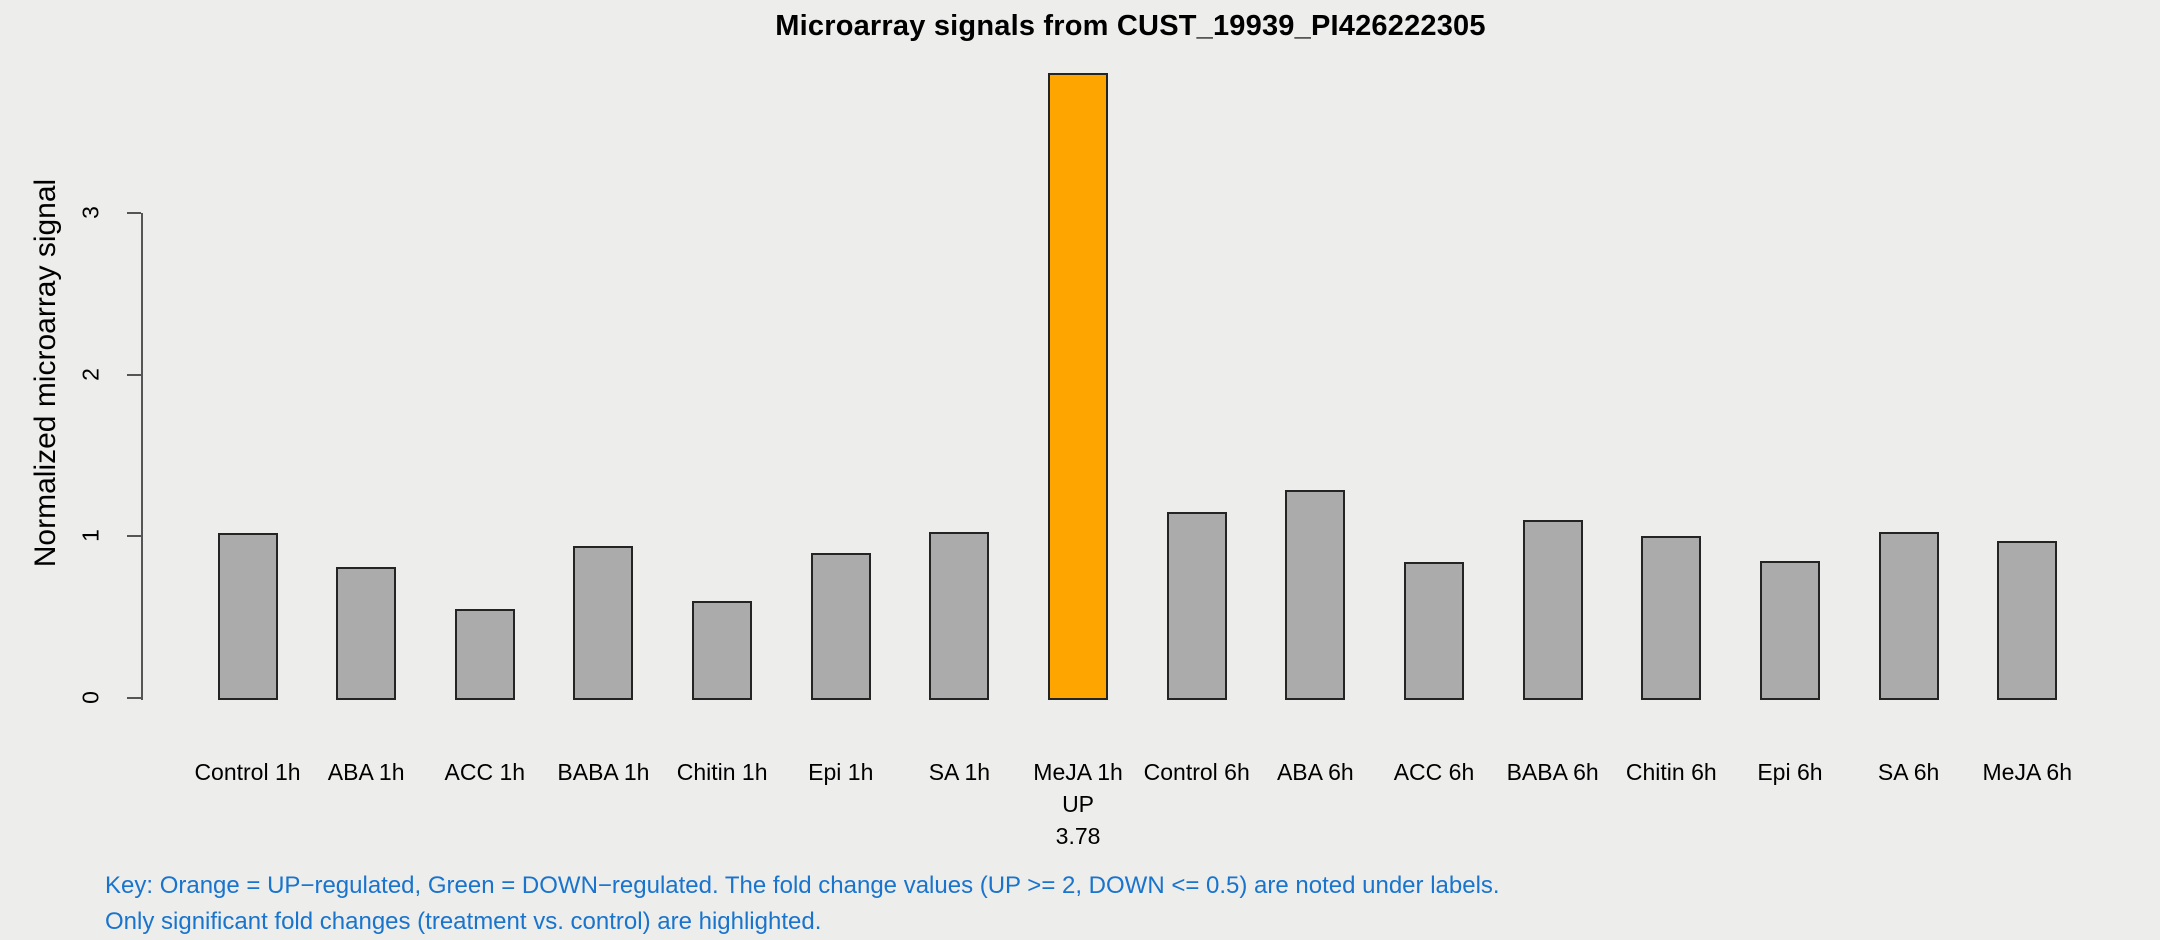  I want to click on bar-meja-1h, so click(1078, 386).